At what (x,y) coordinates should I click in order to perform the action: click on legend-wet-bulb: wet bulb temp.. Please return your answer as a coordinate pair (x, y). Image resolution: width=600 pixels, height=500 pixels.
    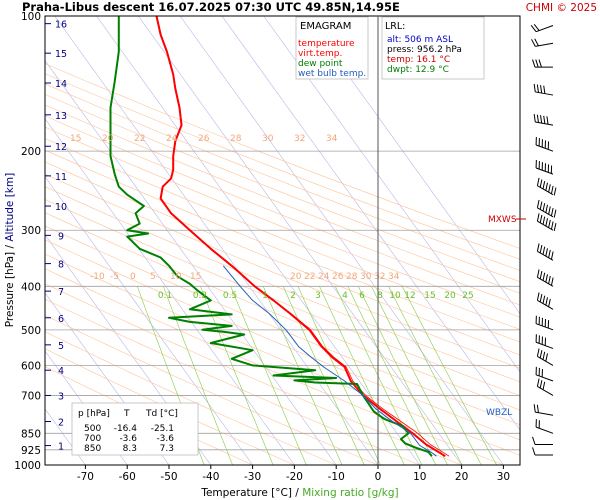
    Looking at the image, I should click on (332, 74).